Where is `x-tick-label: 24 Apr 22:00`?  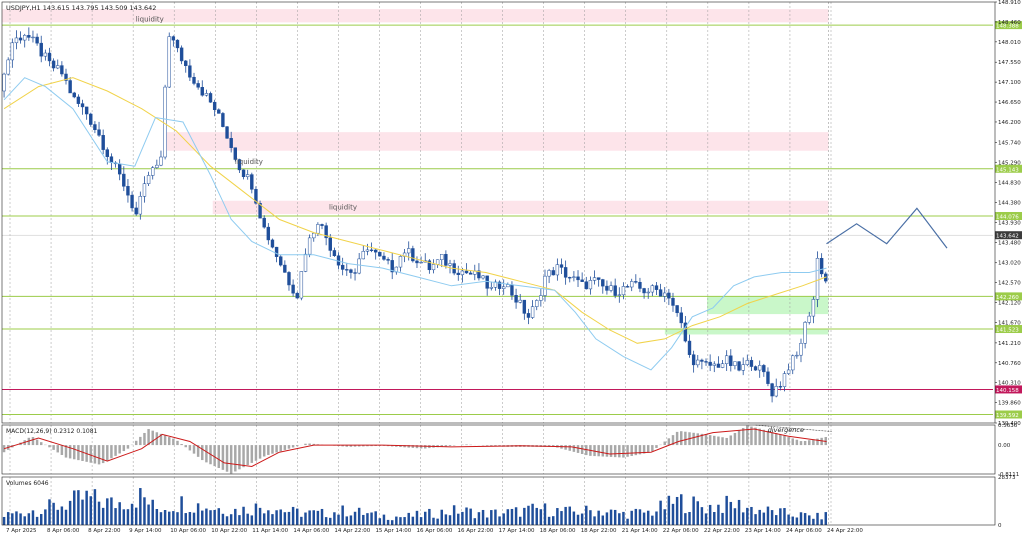 x-tick-label: 24 Apr 22:00 is located at coordinates (845, 531).